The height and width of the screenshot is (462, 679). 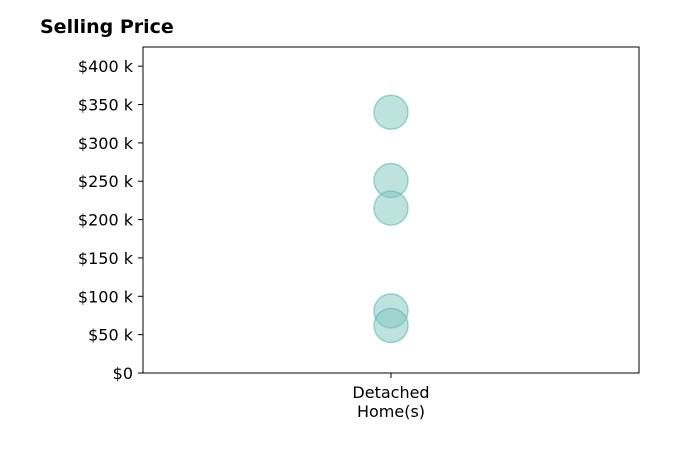 What do you see at coordinates (106, 66) in the screenshot?
I see `y-tick-label: $400 k` at bounding box center [106, 66].